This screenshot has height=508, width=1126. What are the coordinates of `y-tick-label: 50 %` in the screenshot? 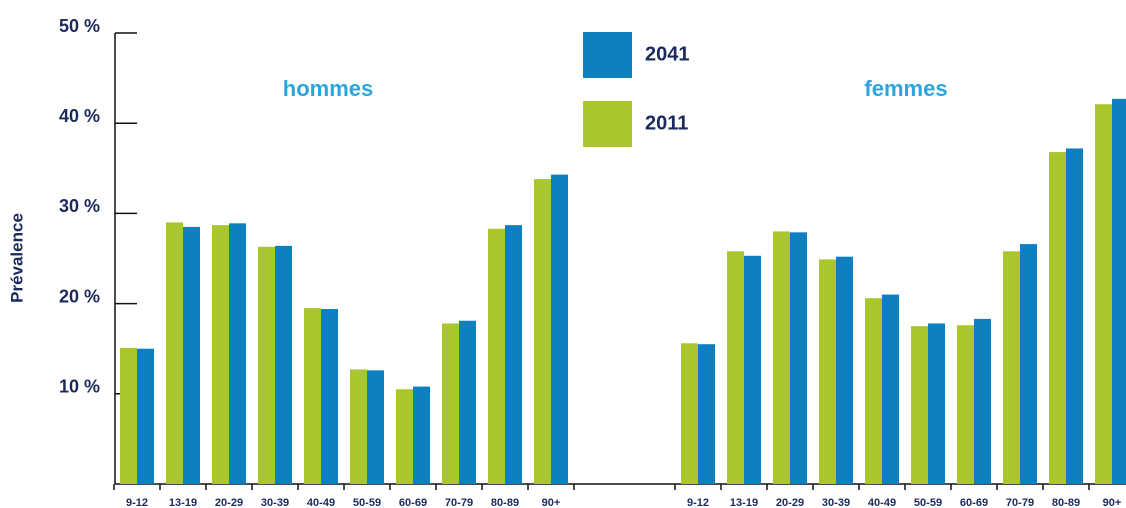 It's located at (79, 26).